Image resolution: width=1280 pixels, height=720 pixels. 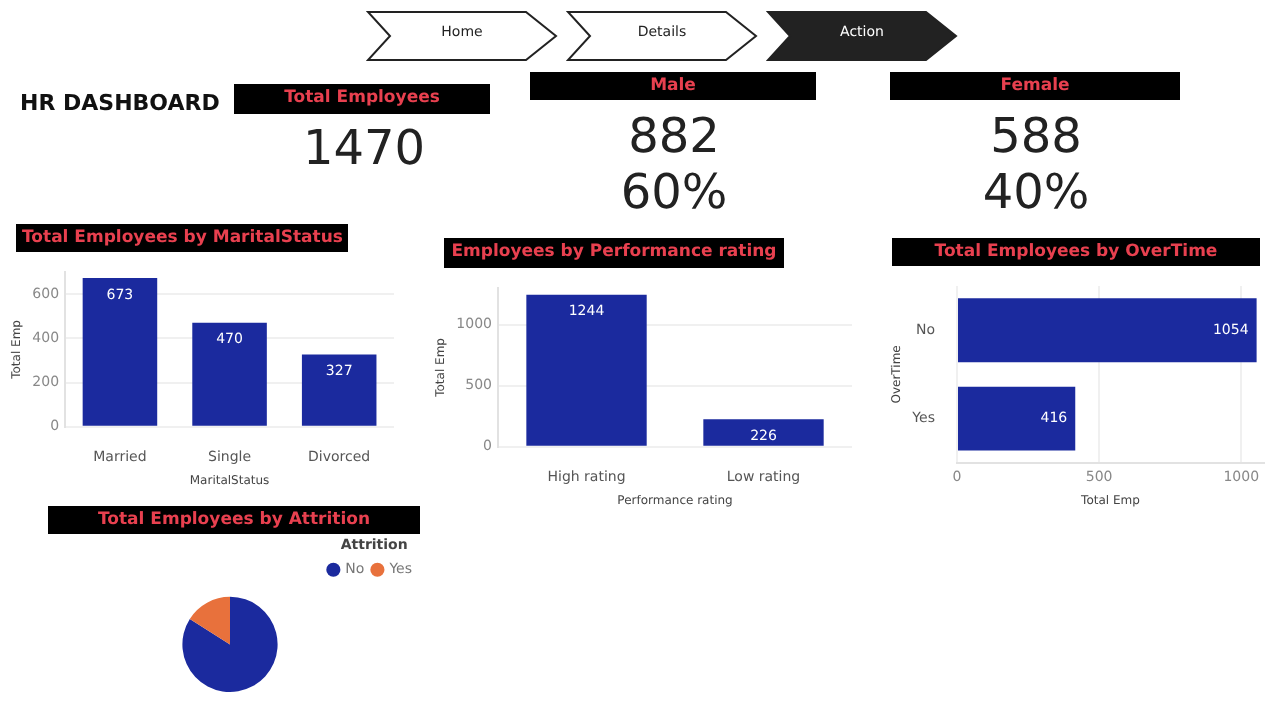 I want to click on text: Female, so click(x=1035, y=86).